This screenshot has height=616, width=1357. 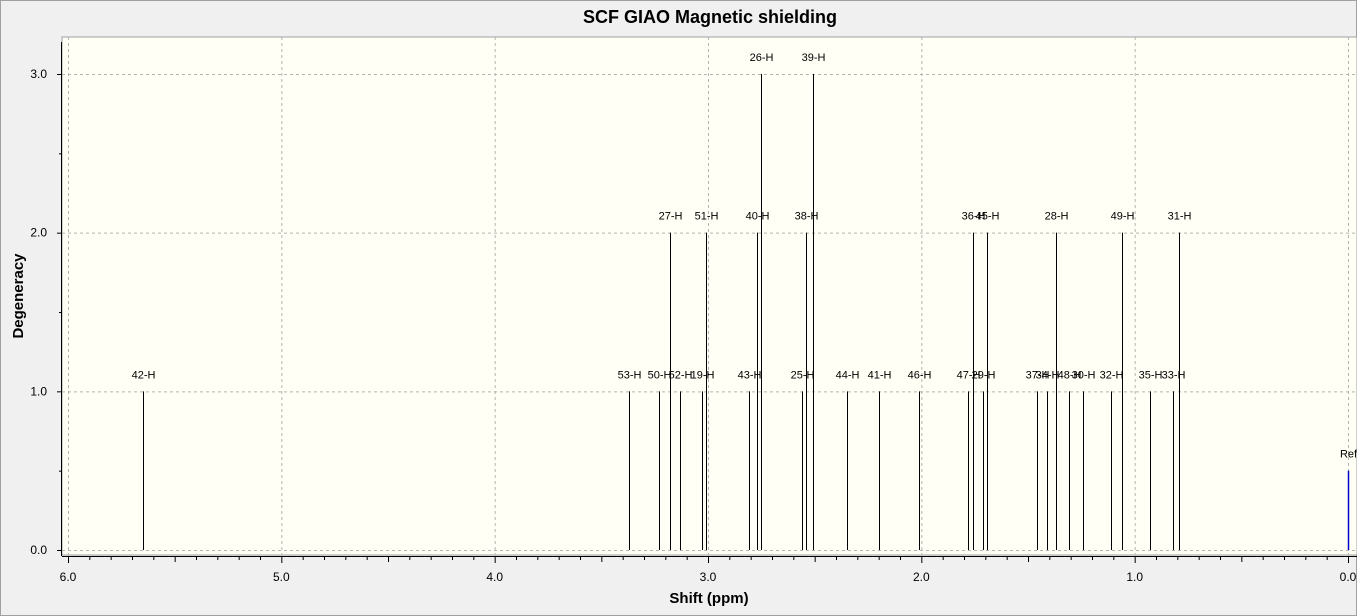 I want to click on peak-label: 51-H, so click(x=707, y=217).